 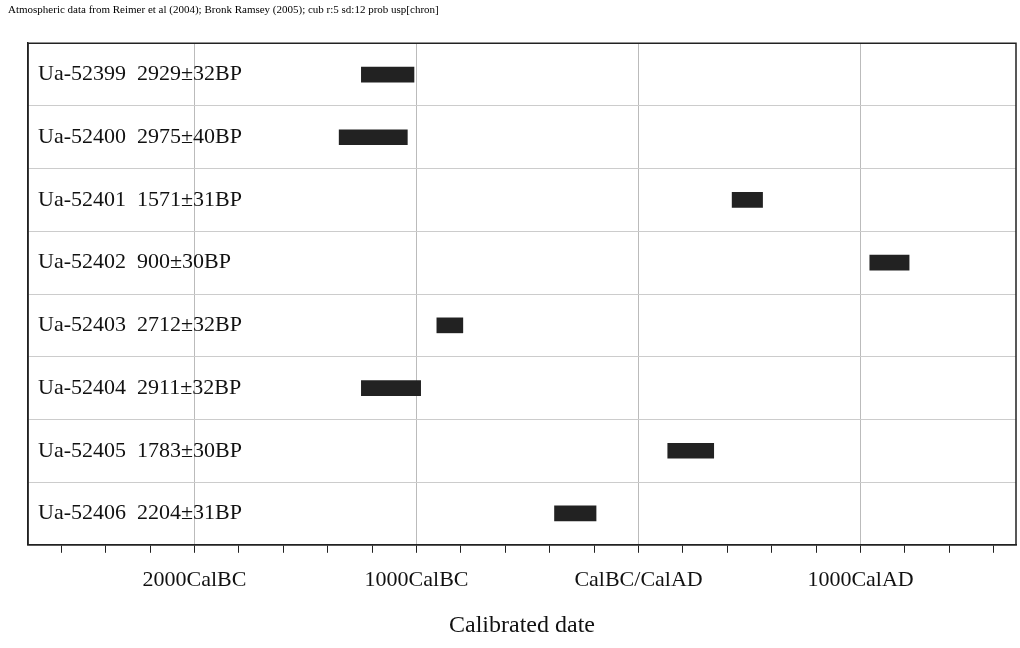 What do you see at coordinates (140, 136) in the screenshot?
I see `y-tick-label: Ua-52400 2975±40BP` at bounding box center [140, 136].